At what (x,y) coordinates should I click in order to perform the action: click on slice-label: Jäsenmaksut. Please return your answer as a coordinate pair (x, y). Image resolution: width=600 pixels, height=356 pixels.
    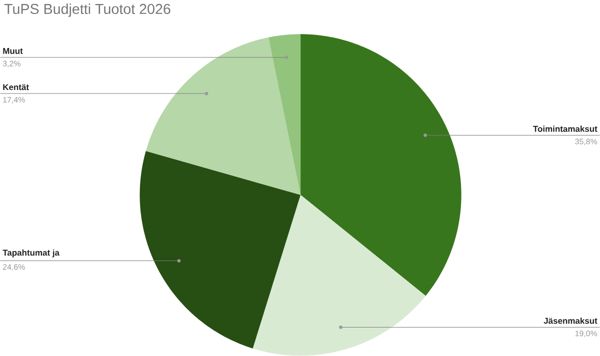
    Looking at the image, I should click on (571, 321).